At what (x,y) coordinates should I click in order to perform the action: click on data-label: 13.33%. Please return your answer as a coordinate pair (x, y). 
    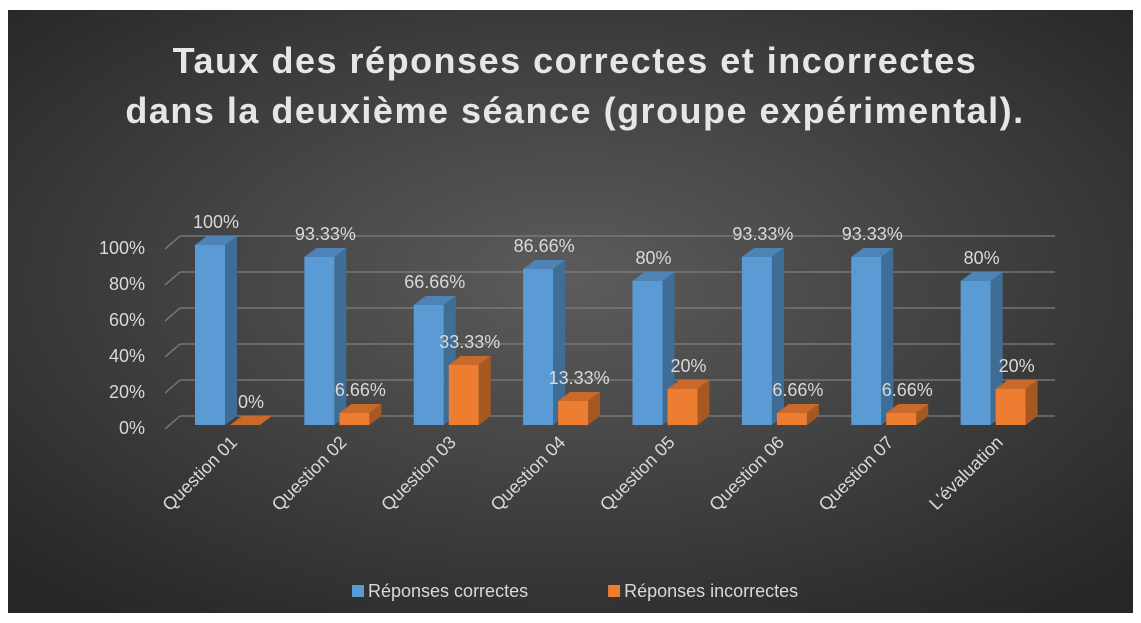
    Looking at the image, I should click on (579, 378).